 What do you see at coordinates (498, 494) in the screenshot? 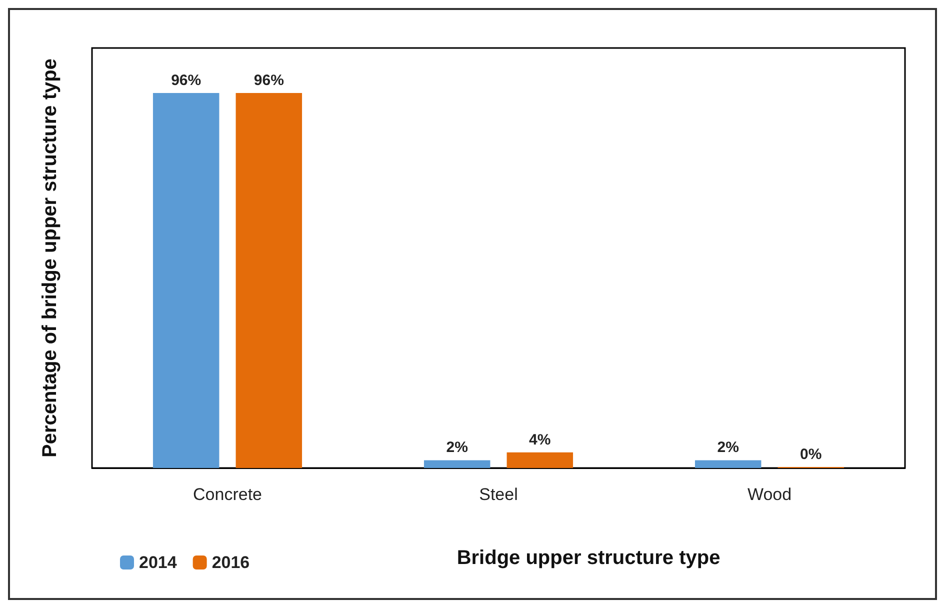
I see `x-tick-label: Steel` at bounding box center [498, 494].